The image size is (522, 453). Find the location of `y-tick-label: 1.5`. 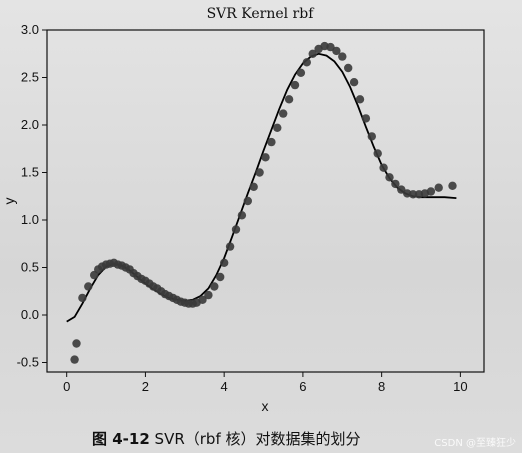

y-tick-label: 1.5 is located at coordinates (30, 172).